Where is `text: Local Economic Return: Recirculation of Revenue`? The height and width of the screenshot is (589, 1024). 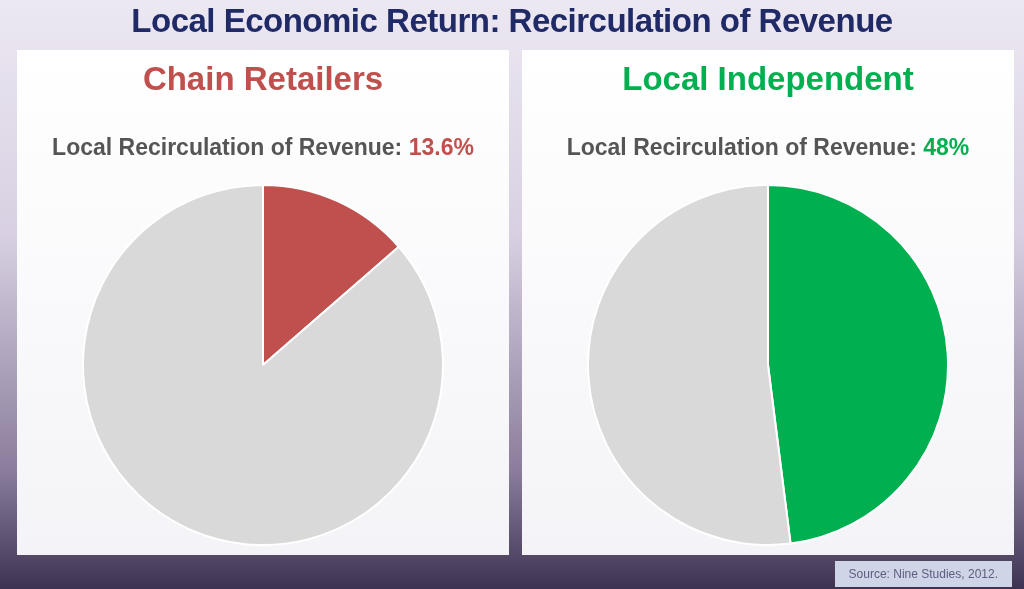
text: Local Economic Return: Recirculation of Revenue is located at coordinates (512, 21).